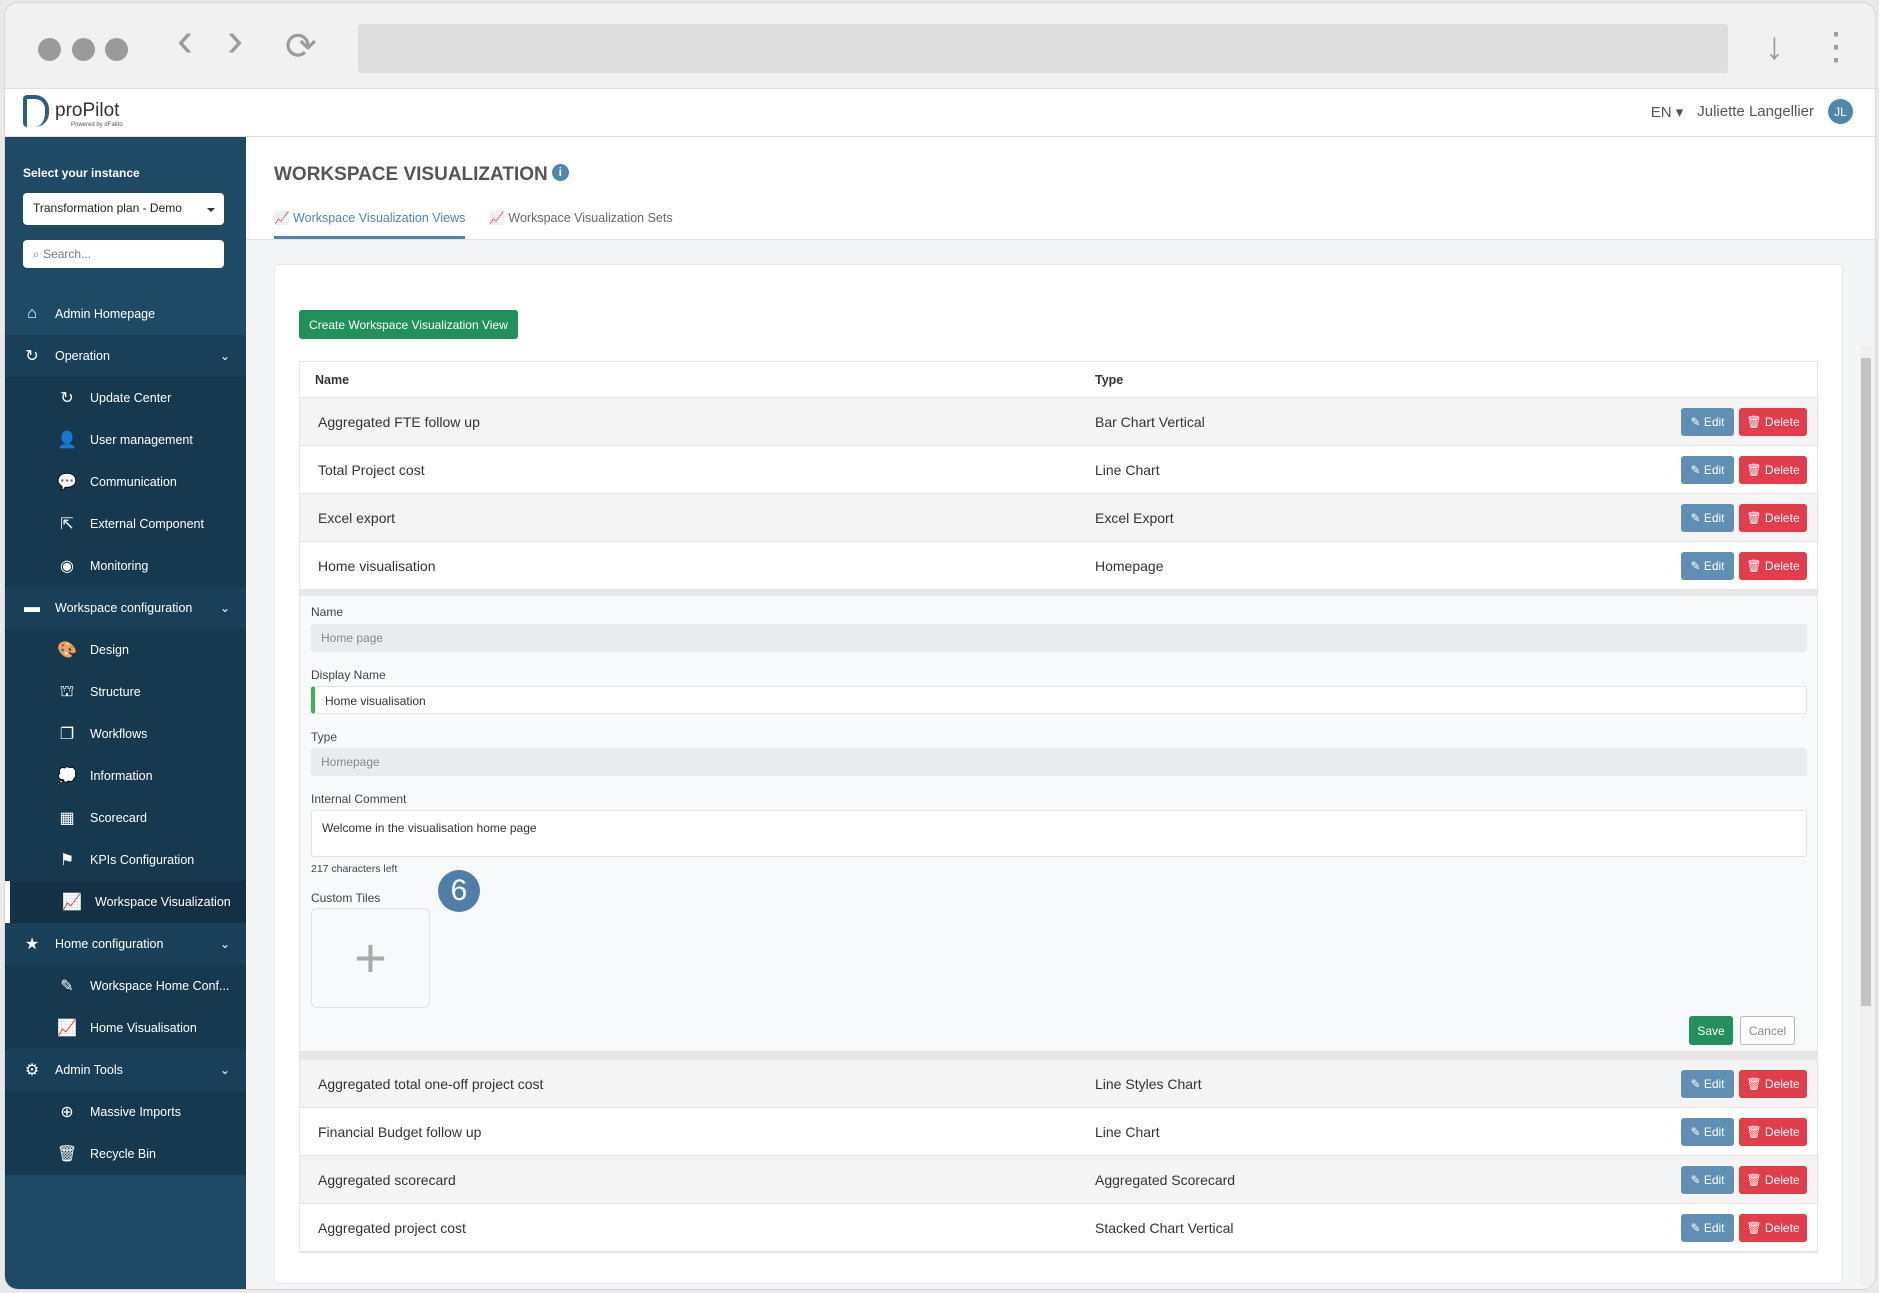 The image size is (1879, 1293). Describe the element at coordinates (348, 675) in the screenshot. I see `display-name-label: Display Name` at that location.